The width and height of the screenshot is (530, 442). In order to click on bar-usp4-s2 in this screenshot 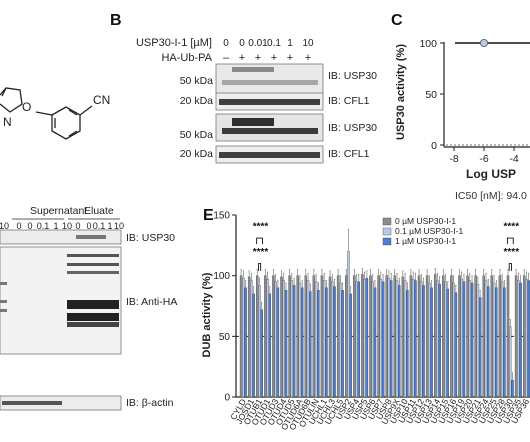, I will do `click(359, 339)`.